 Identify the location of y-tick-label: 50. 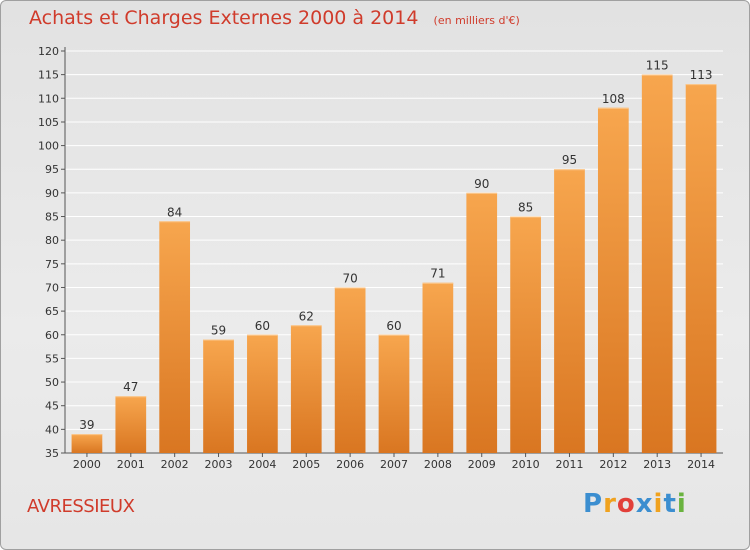
(52, 382).